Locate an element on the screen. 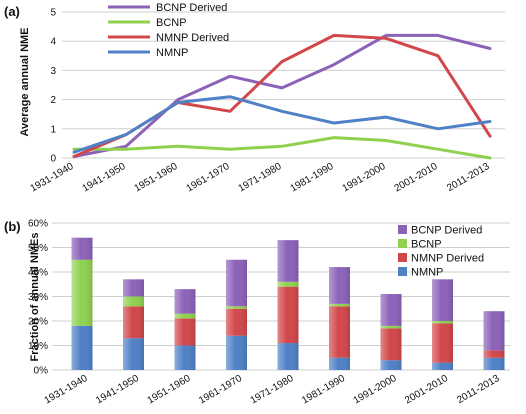  panel-b-x-tick-label: 2011-2013 is located at coordinates (478, 389).